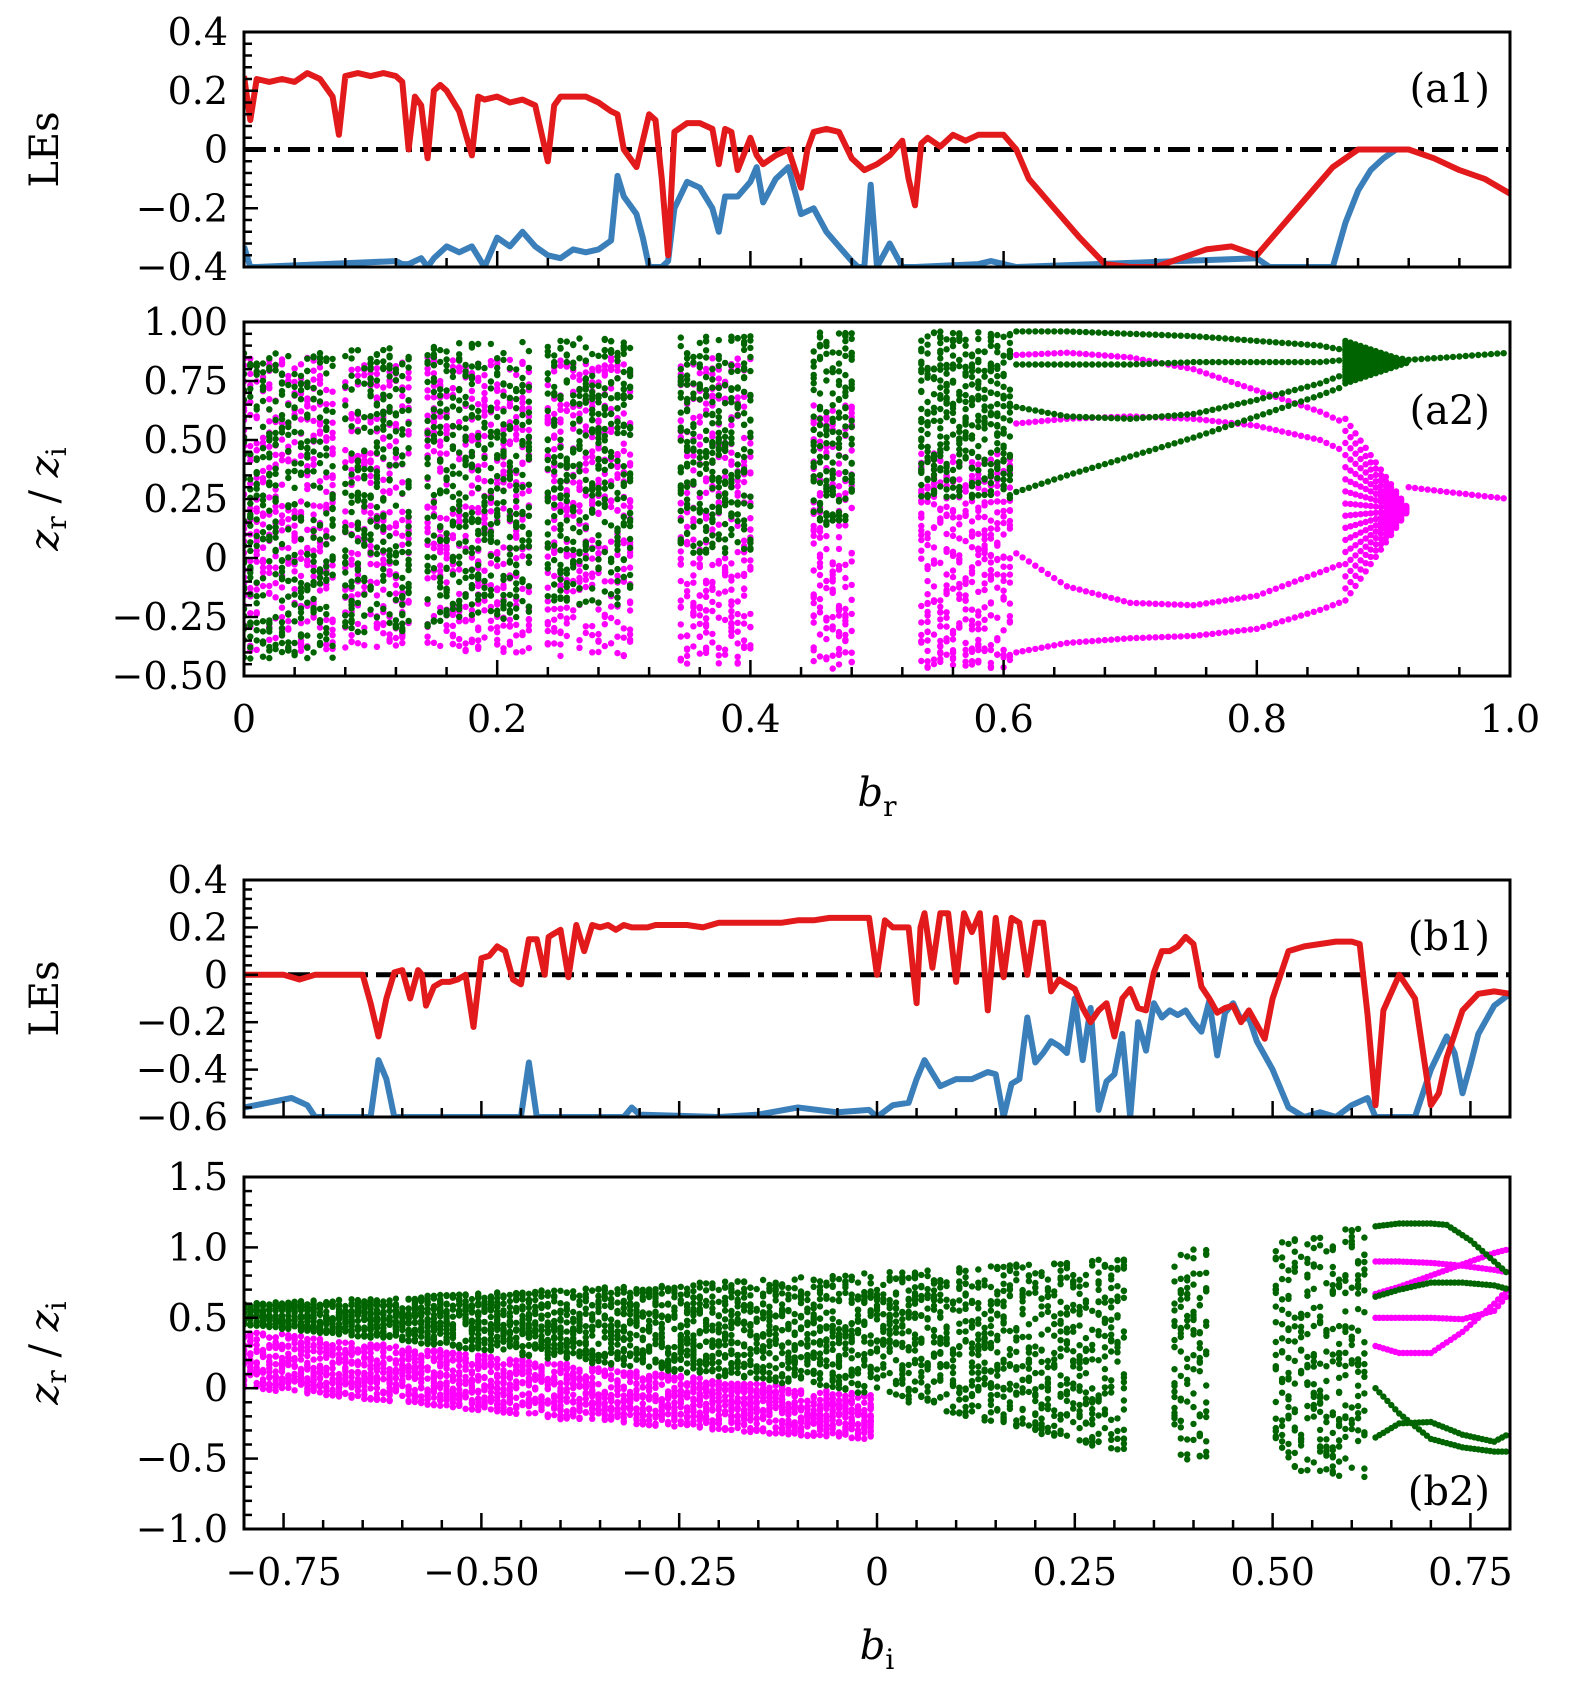 This screenshot has height=1688, width=1575. I want to click on ytick-label: −0.4, so click(182, 267).